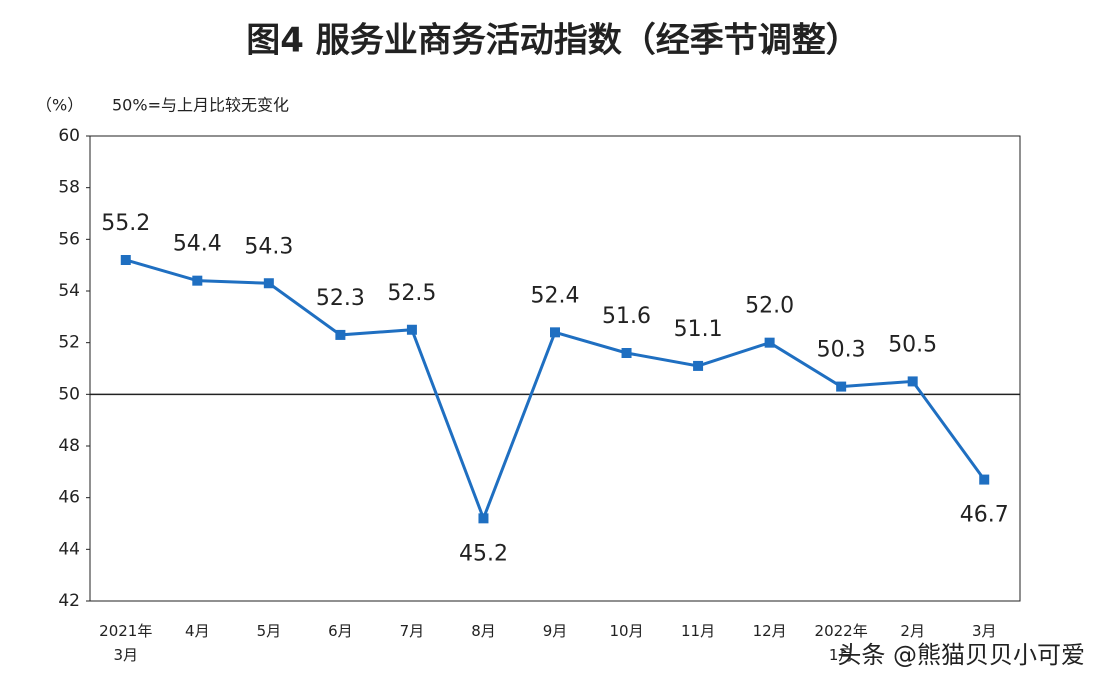 The height and width of the screenshot is (686, 1106). I want to click on x-tick-label: 11月, so click(698, 631).